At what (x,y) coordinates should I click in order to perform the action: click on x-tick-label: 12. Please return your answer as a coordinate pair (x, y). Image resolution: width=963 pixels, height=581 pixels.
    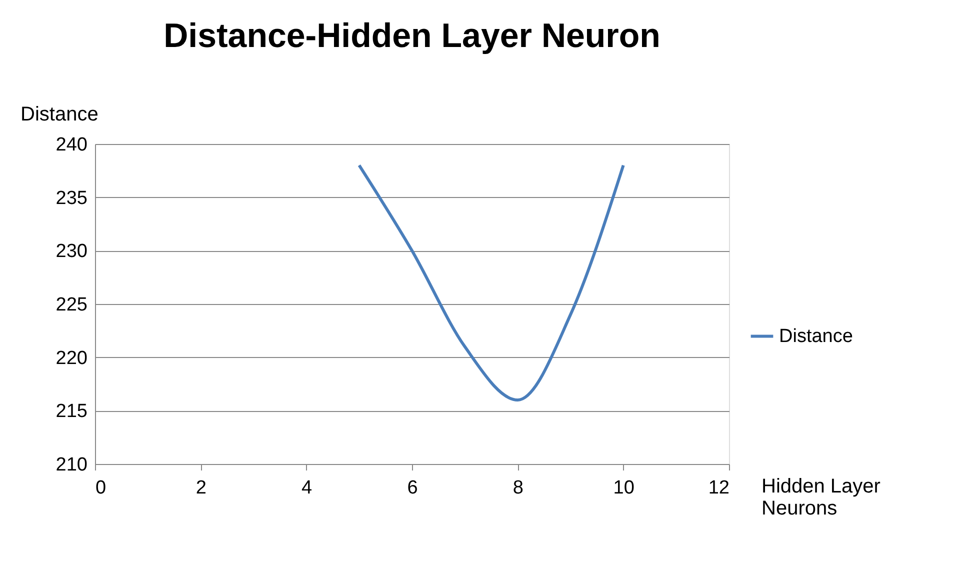
    Looking at the image, I should click on (719, 488).